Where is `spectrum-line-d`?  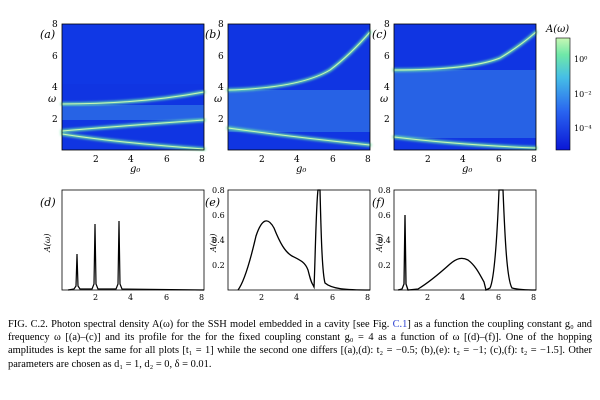
spectrum-line-d is located at coordinates (136, 255).